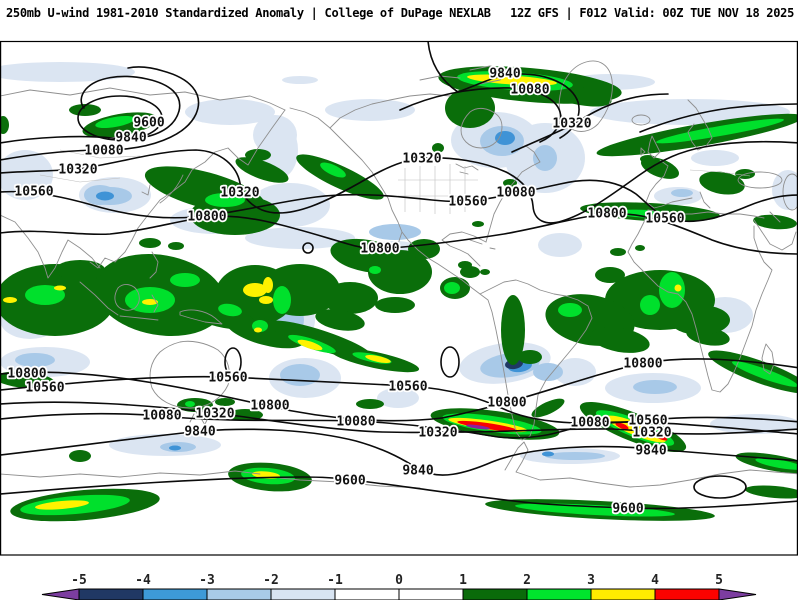  What do you see at coordinates (207, 580) in the screenshot?
I see `colorbar-tick-label: -3` at bounding box center [207, 580].